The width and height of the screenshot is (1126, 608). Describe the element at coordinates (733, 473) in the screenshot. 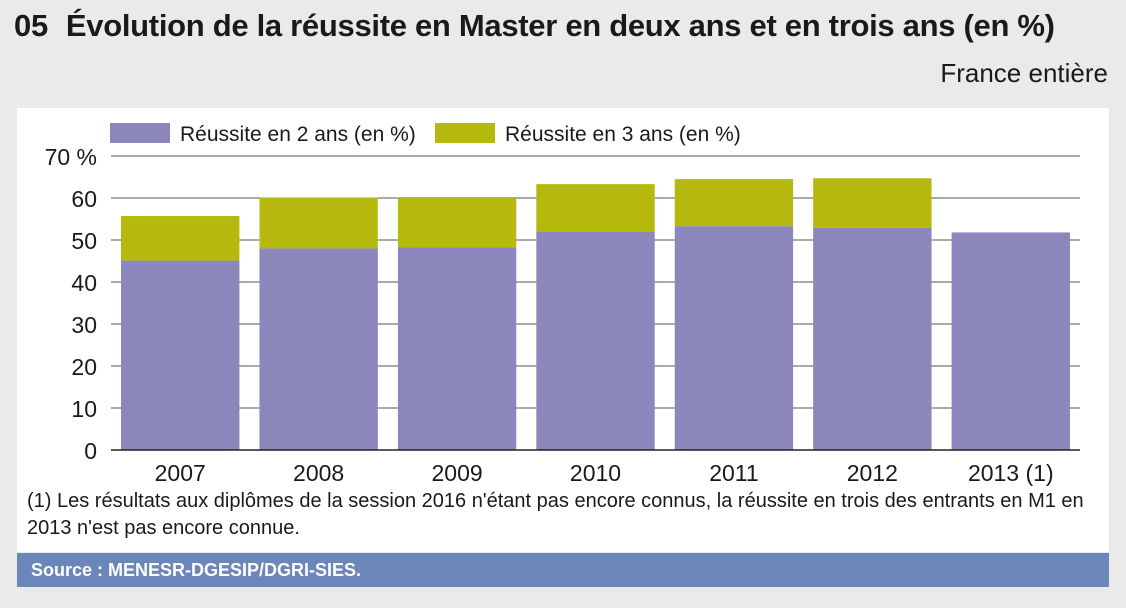

I see `x-tick-label: 2011` at that location.